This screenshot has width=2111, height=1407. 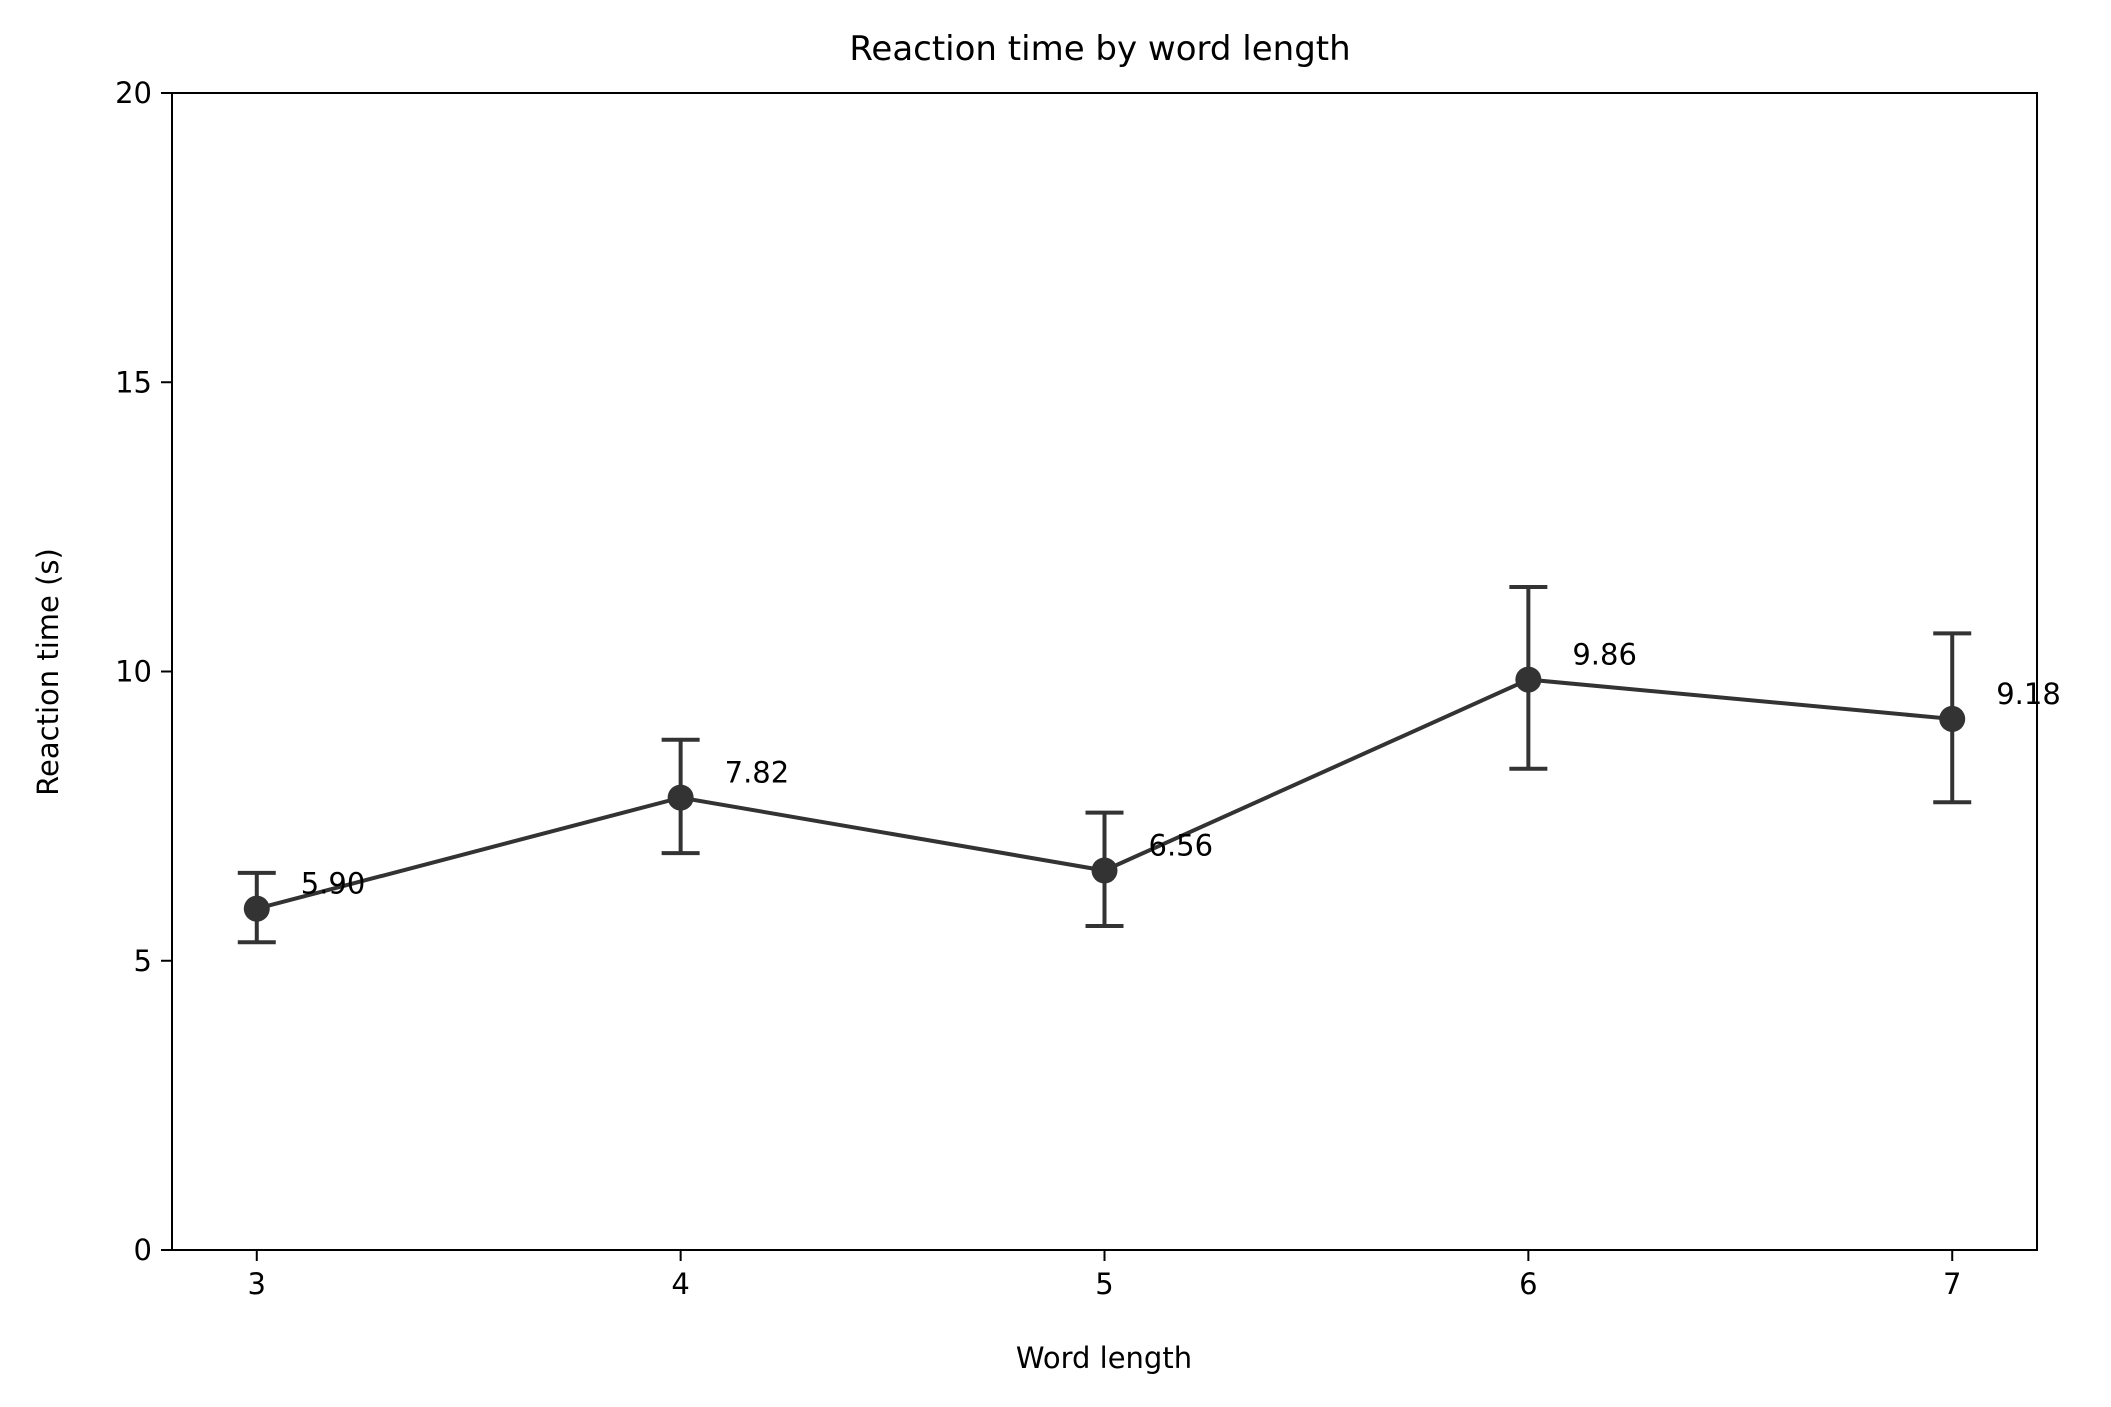 What do you see at coordinates (757, 773) in the screenshot?
I see `data-label: 7.82` at bounding box center [757, 773].